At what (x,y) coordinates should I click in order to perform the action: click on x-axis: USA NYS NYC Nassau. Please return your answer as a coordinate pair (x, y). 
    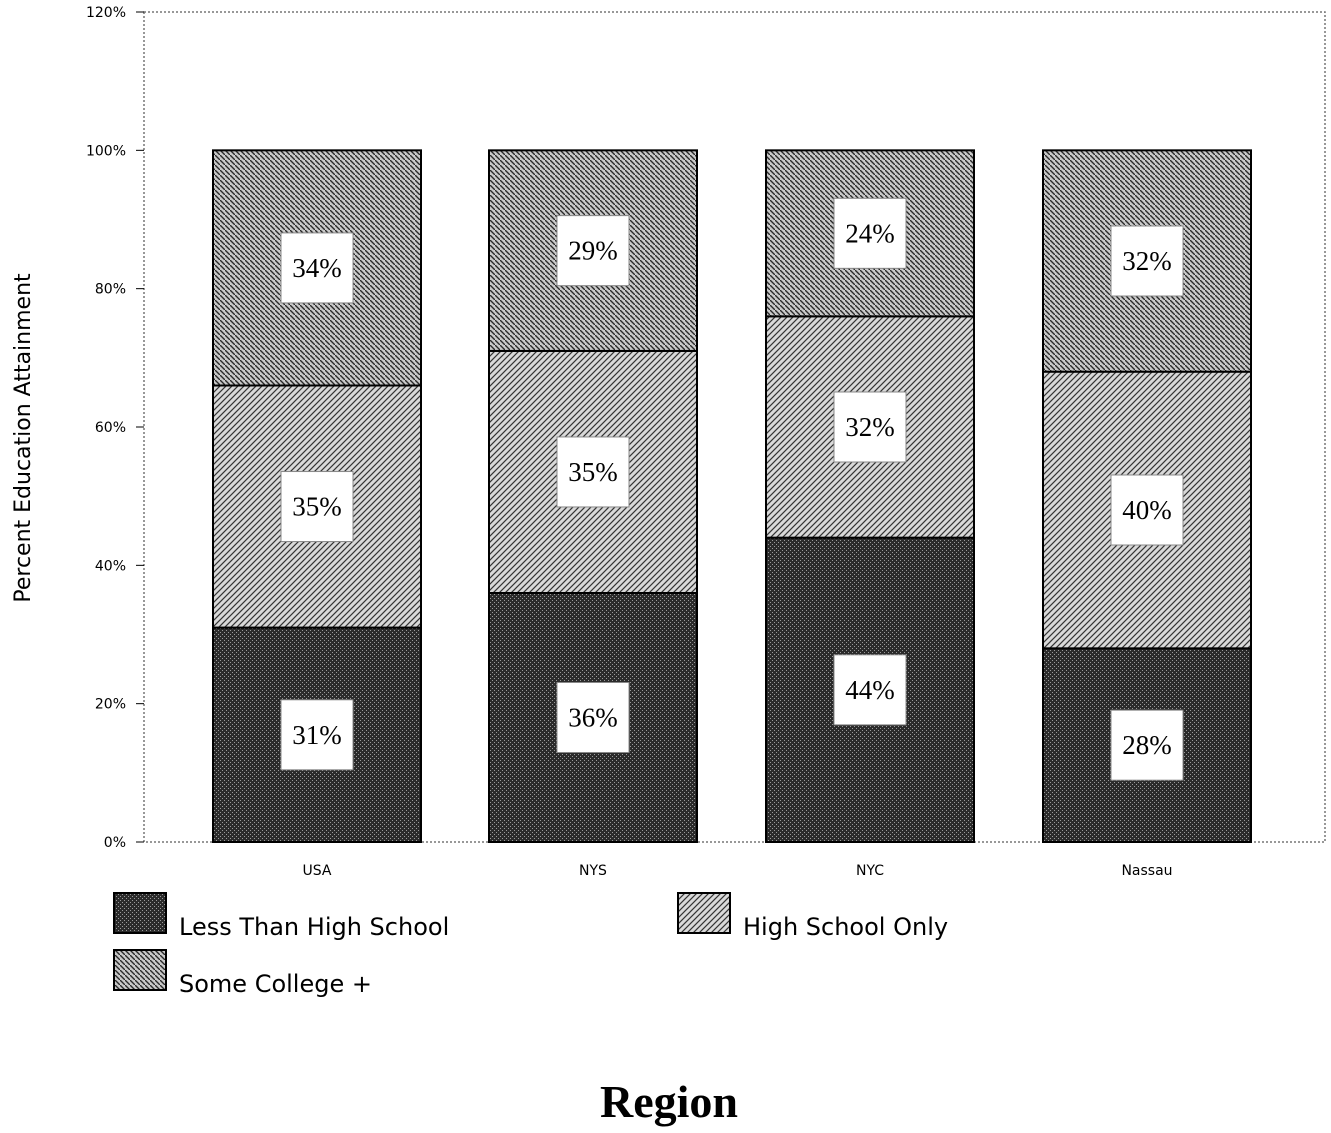
    Looking at the image, I should click on (738, 871).